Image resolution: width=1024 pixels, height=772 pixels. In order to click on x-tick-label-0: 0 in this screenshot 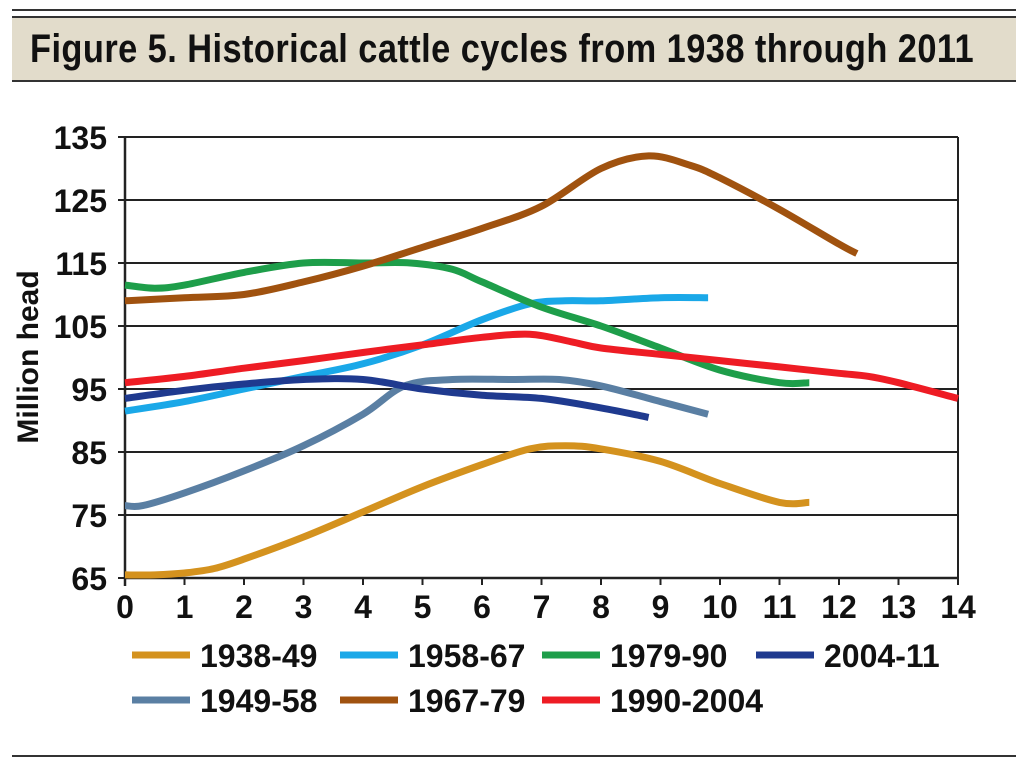, I will do `click(125, 607)`.